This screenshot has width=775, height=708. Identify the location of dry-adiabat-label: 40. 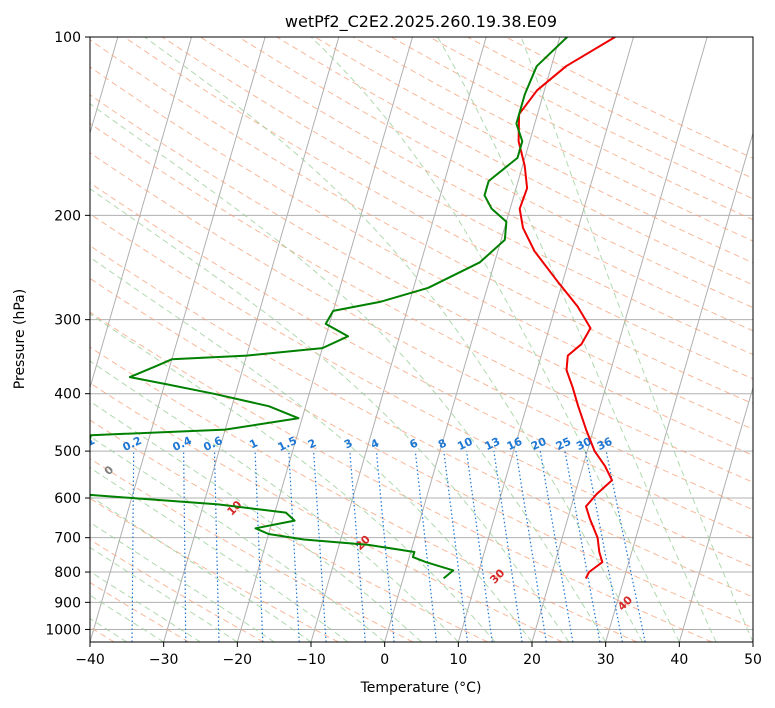
(625, 603).